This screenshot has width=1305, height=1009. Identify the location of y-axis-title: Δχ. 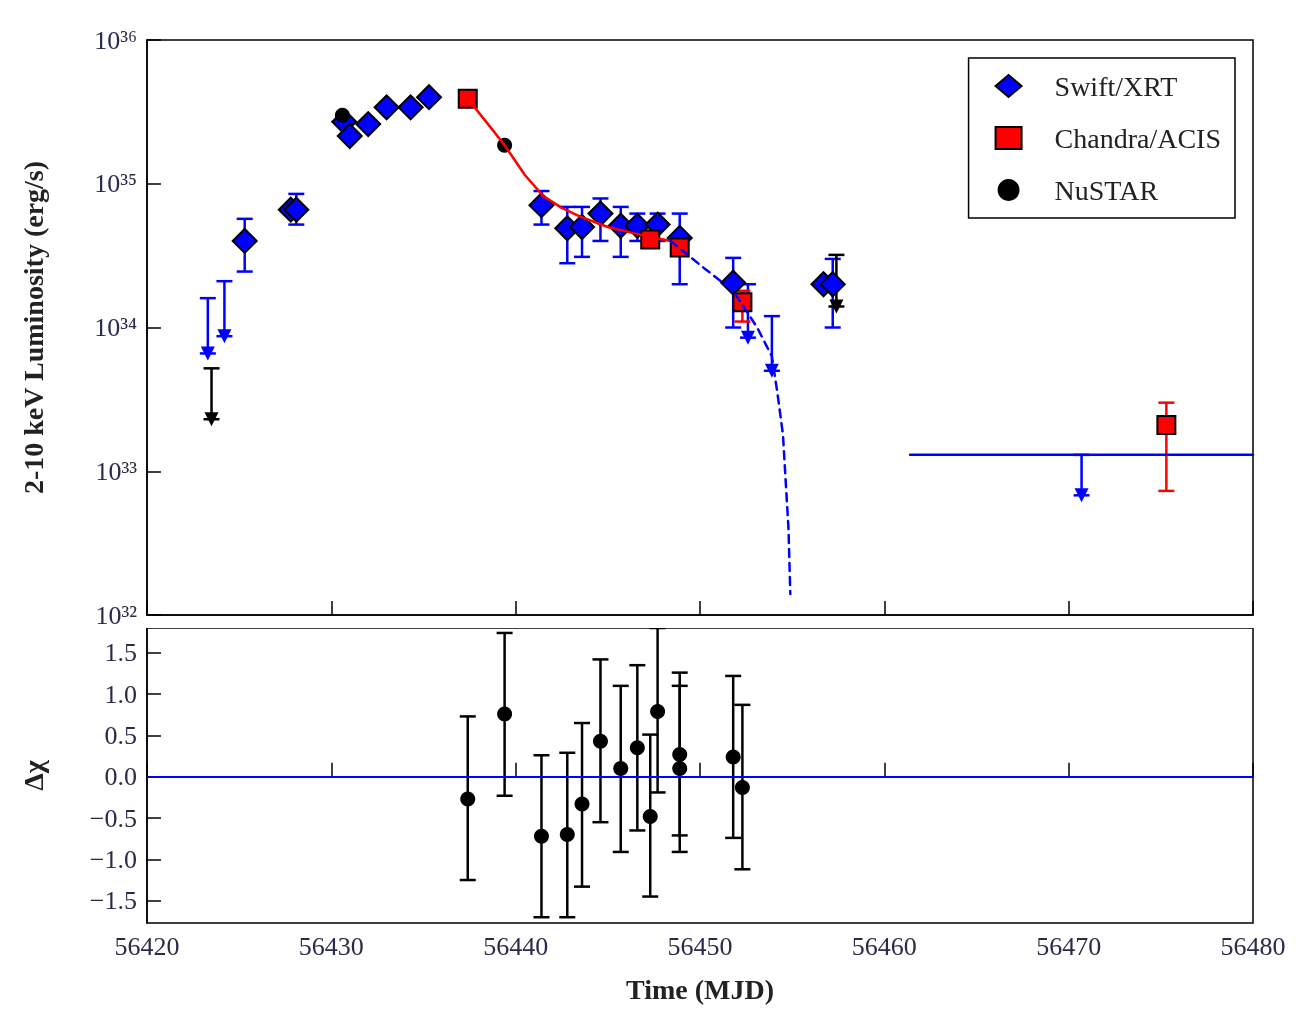
(33, 775).